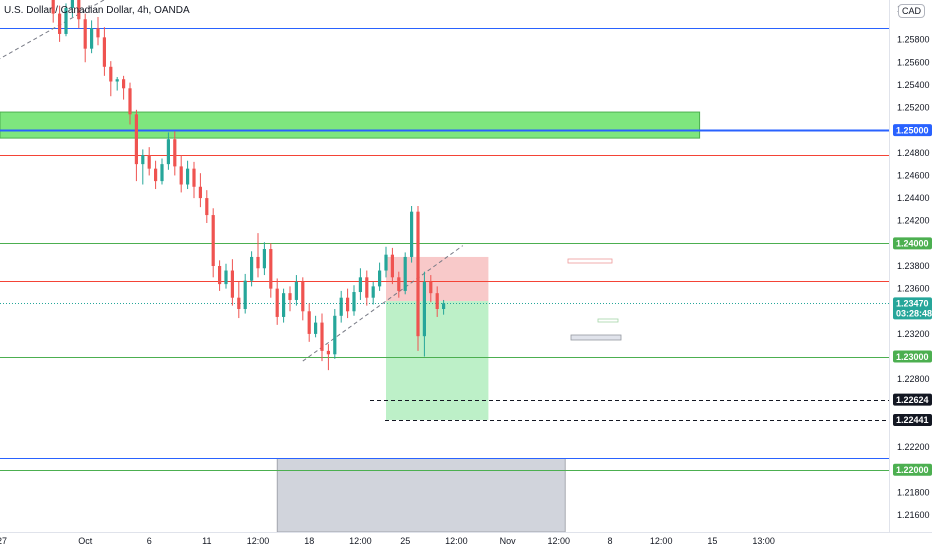 The image size is (932, 550). What do you see at coordinates (913, 266) in the screenshot?
I see `y-tick-label: 1.23800` at bounding box center [913, 266].